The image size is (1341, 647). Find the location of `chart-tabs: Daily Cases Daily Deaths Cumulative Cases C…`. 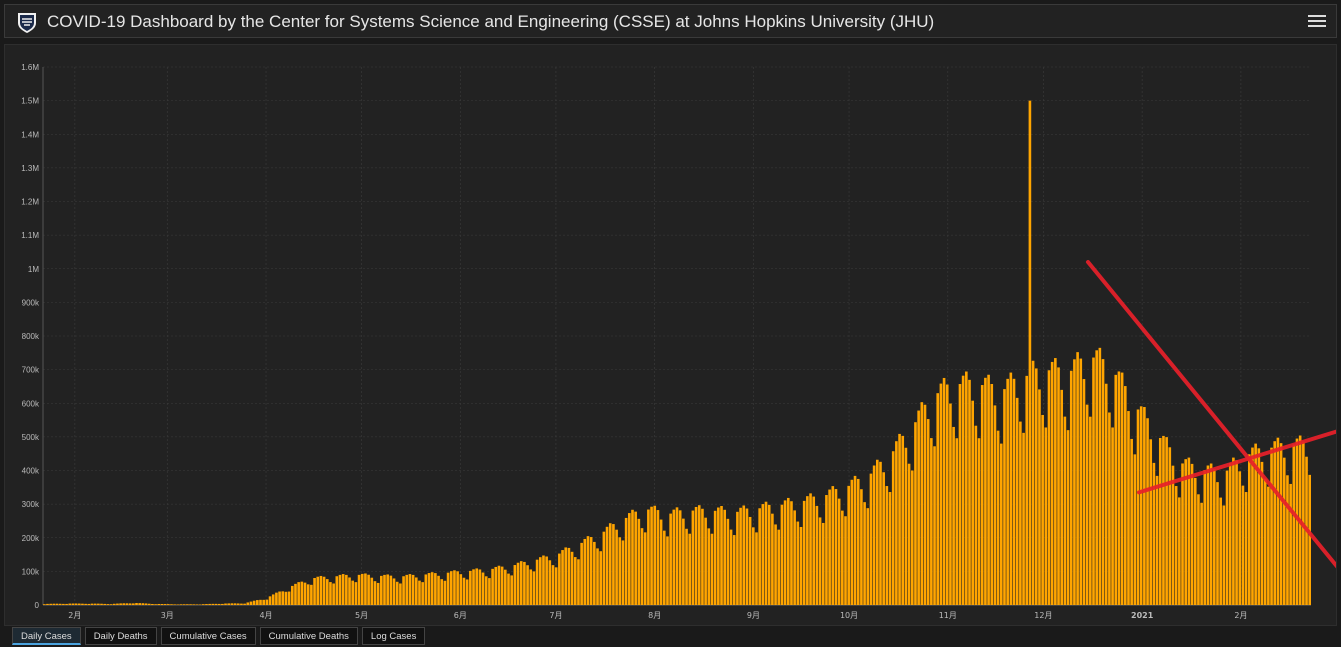

chart-tabs: Daily Cases Daily Deaths Cumulative Cases C… is located at coordinates (219, 636).